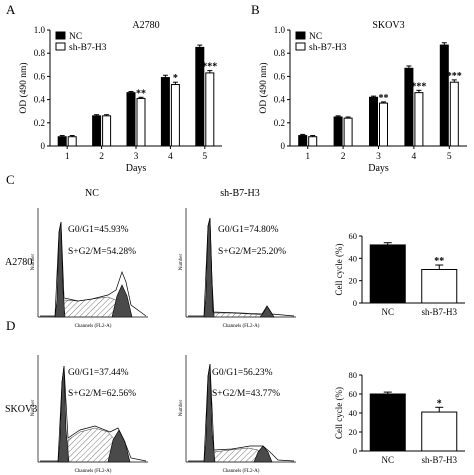  What do you see at coordinates (98, 373) in the screenshot?
I see `flow-g0g1-text: G0/G1=37.44%` at bounding box center [98, 373].